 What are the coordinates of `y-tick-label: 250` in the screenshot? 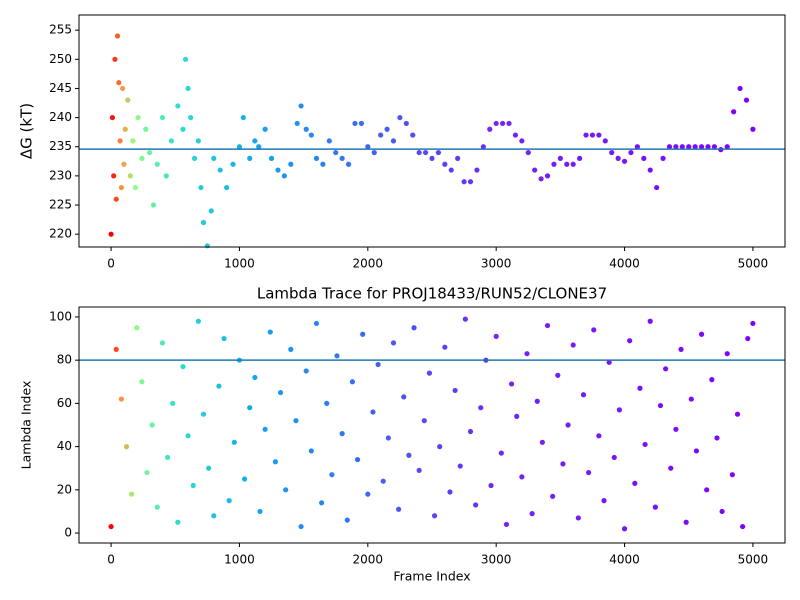 It's located at (60, 59).